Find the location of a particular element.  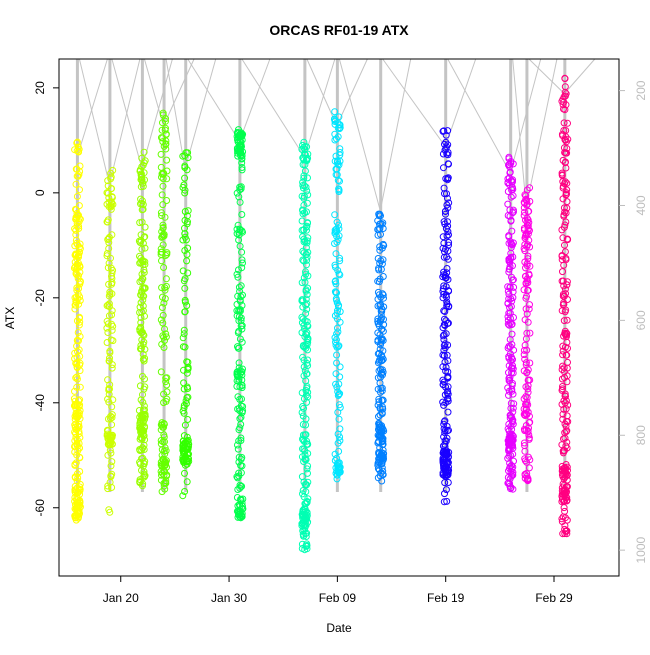

chart-title: ORCAS RF01-19 ATX is located at coordinates (339, 30).